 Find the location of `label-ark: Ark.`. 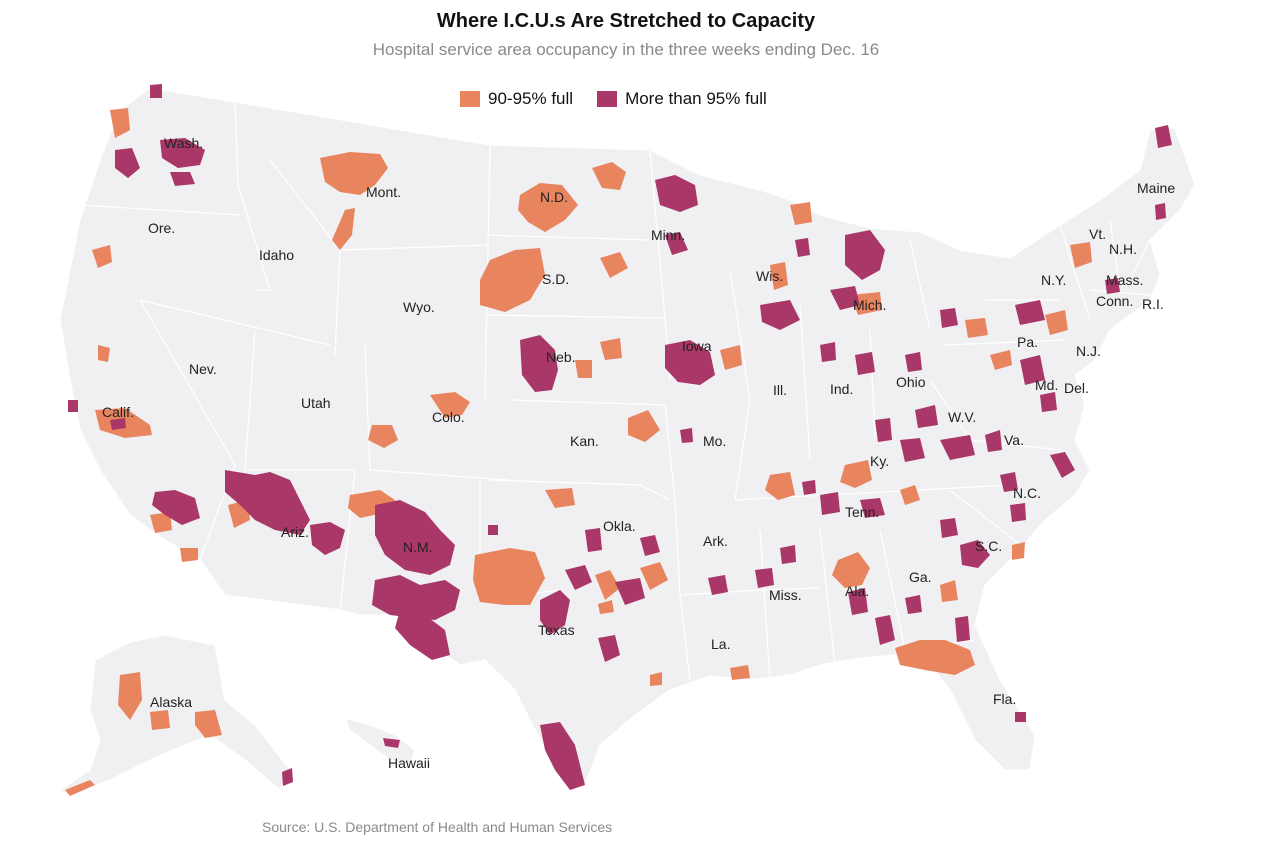

label-ark: Ark. is located at coordinates (715, 541).